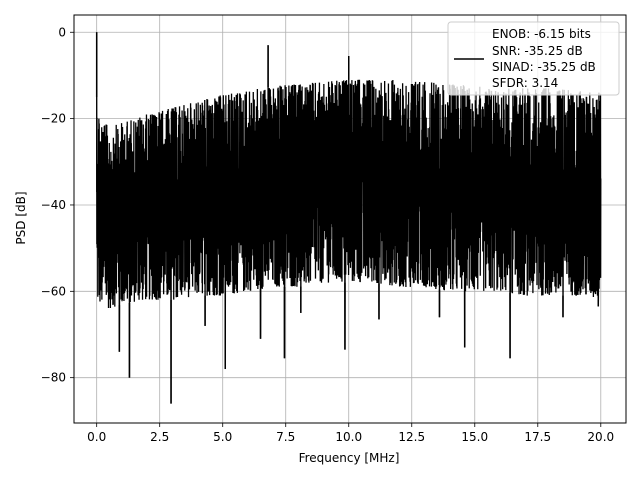  I want to click on legend-sfdr-text: SFDR: 3.14, so click(525, 83).